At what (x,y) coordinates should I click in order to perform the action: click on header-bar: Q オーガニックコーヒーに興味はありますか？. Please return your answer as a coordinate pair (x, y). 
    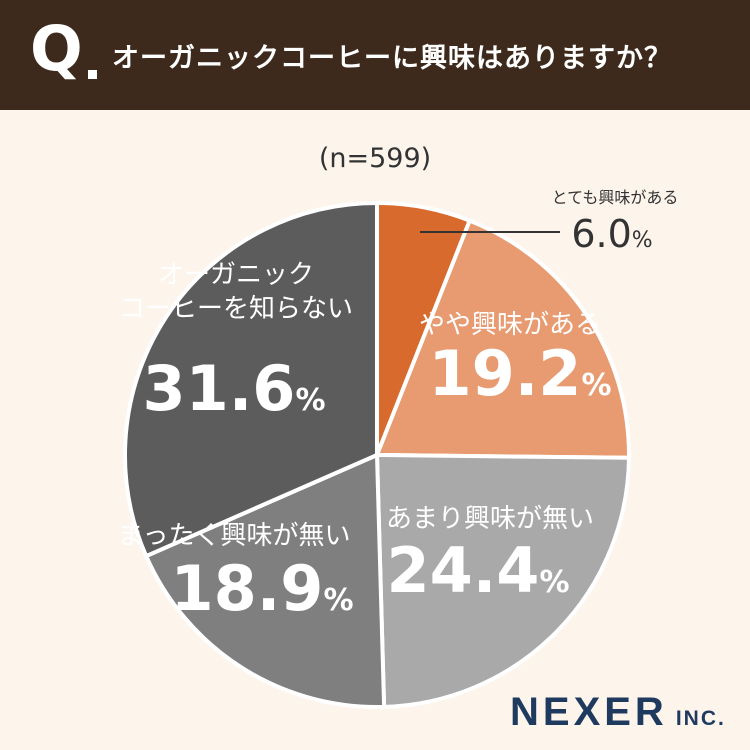
    Looking at the image, I should click on (375, 55).